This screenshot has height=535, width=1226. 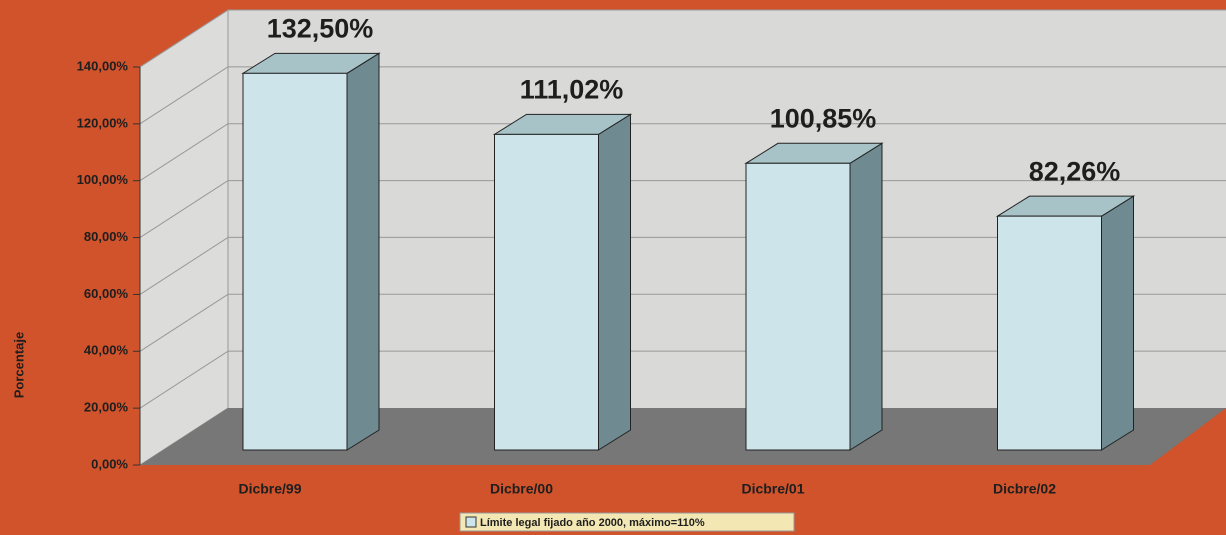 What do you see at coordinates (772, 489) in the screenshot?
I see `x-tick-label: Dicbre/01` at bounding box center [772, 489].